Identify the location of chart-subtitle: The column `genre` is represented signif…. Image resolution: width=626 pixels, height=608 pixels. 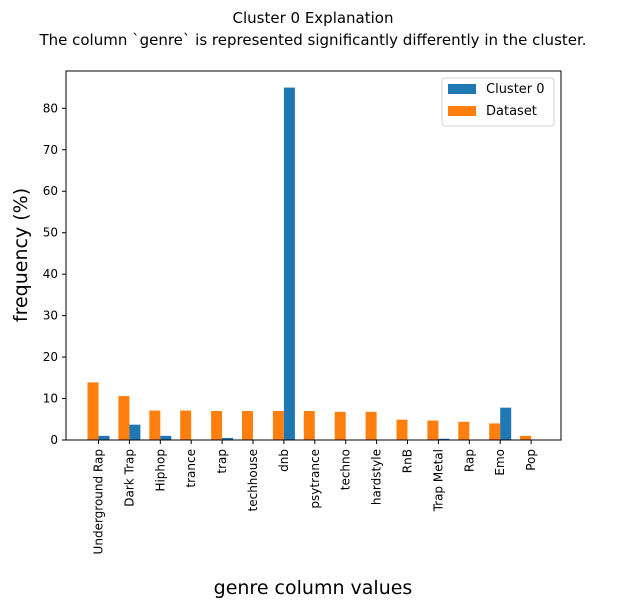
(312, 40).